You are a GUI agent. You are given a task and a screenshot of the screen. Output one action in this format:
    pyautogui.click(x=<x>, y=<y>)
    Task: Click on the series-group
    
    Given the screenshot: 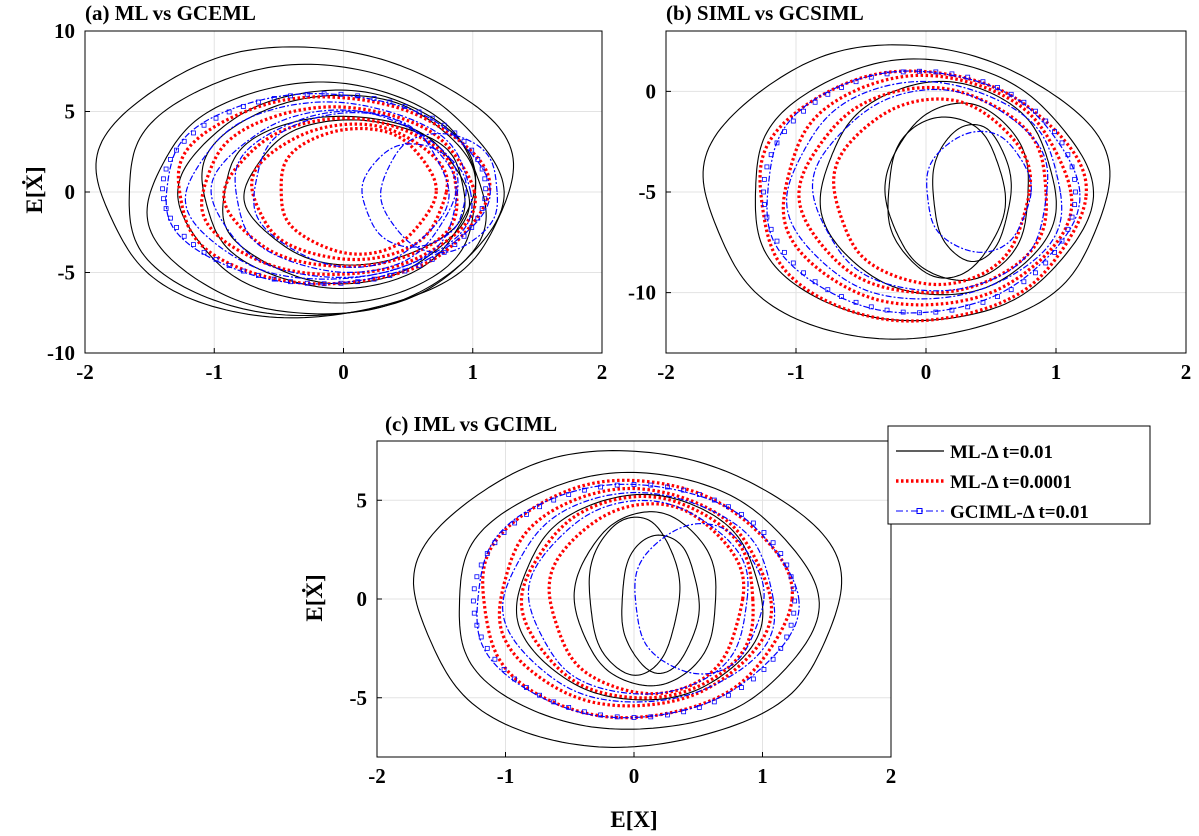 What is the action you would take?
    pyautogui.click(x=627, y=599)
    